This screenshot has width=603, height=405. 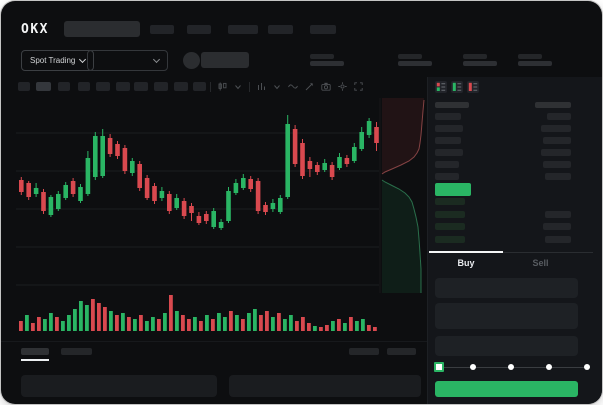 I want to click on orderbook-header-amount, so click(x=553, y=105).